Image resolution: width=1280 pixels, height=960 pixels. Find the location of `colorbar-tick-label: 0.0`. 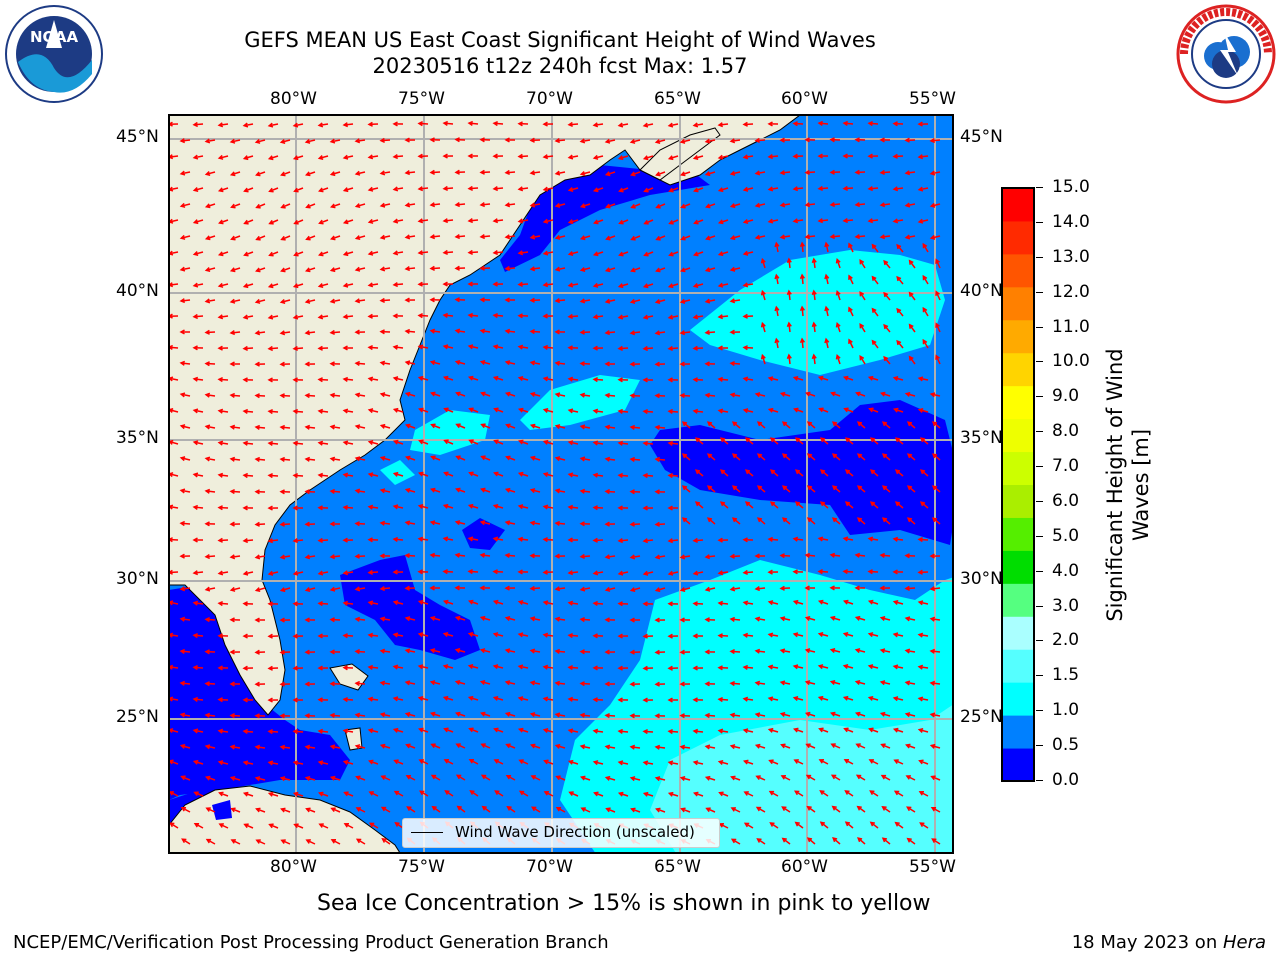

colorbar-tick-label: 0.0 is located at coordinates (1066, 780).